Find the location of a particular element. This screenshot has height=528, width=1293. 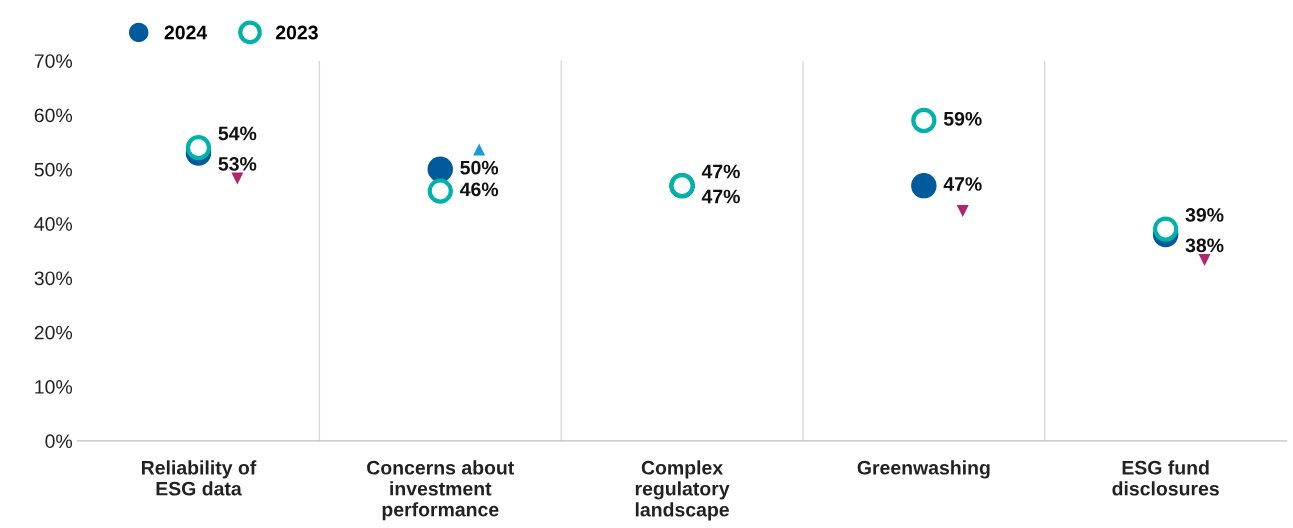

y-tick-label: 40% is located at coordinates (53, 224).